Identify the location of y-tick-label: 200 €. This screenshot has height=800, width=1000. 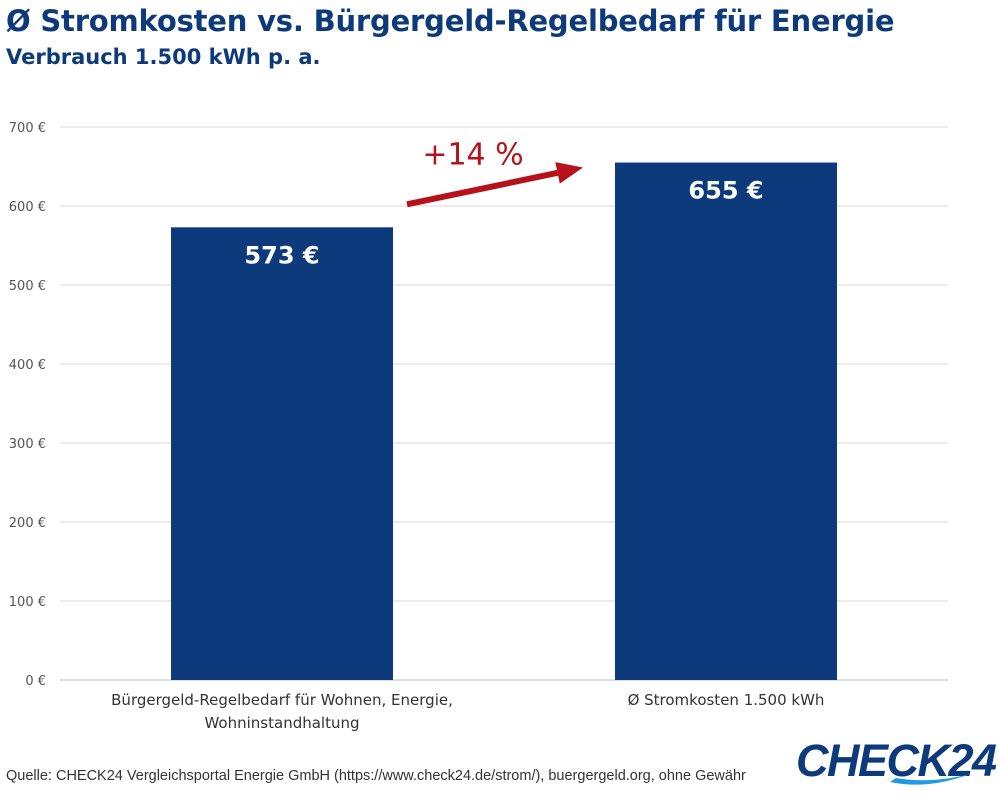
(27, 523).